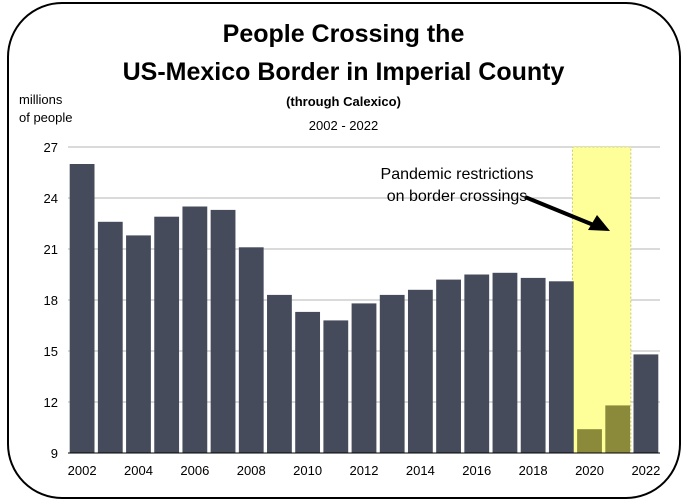  What do you see at coordinates (477, 363) in the screenshot?
I see `bar-2016` at bounding box center [477, 363].